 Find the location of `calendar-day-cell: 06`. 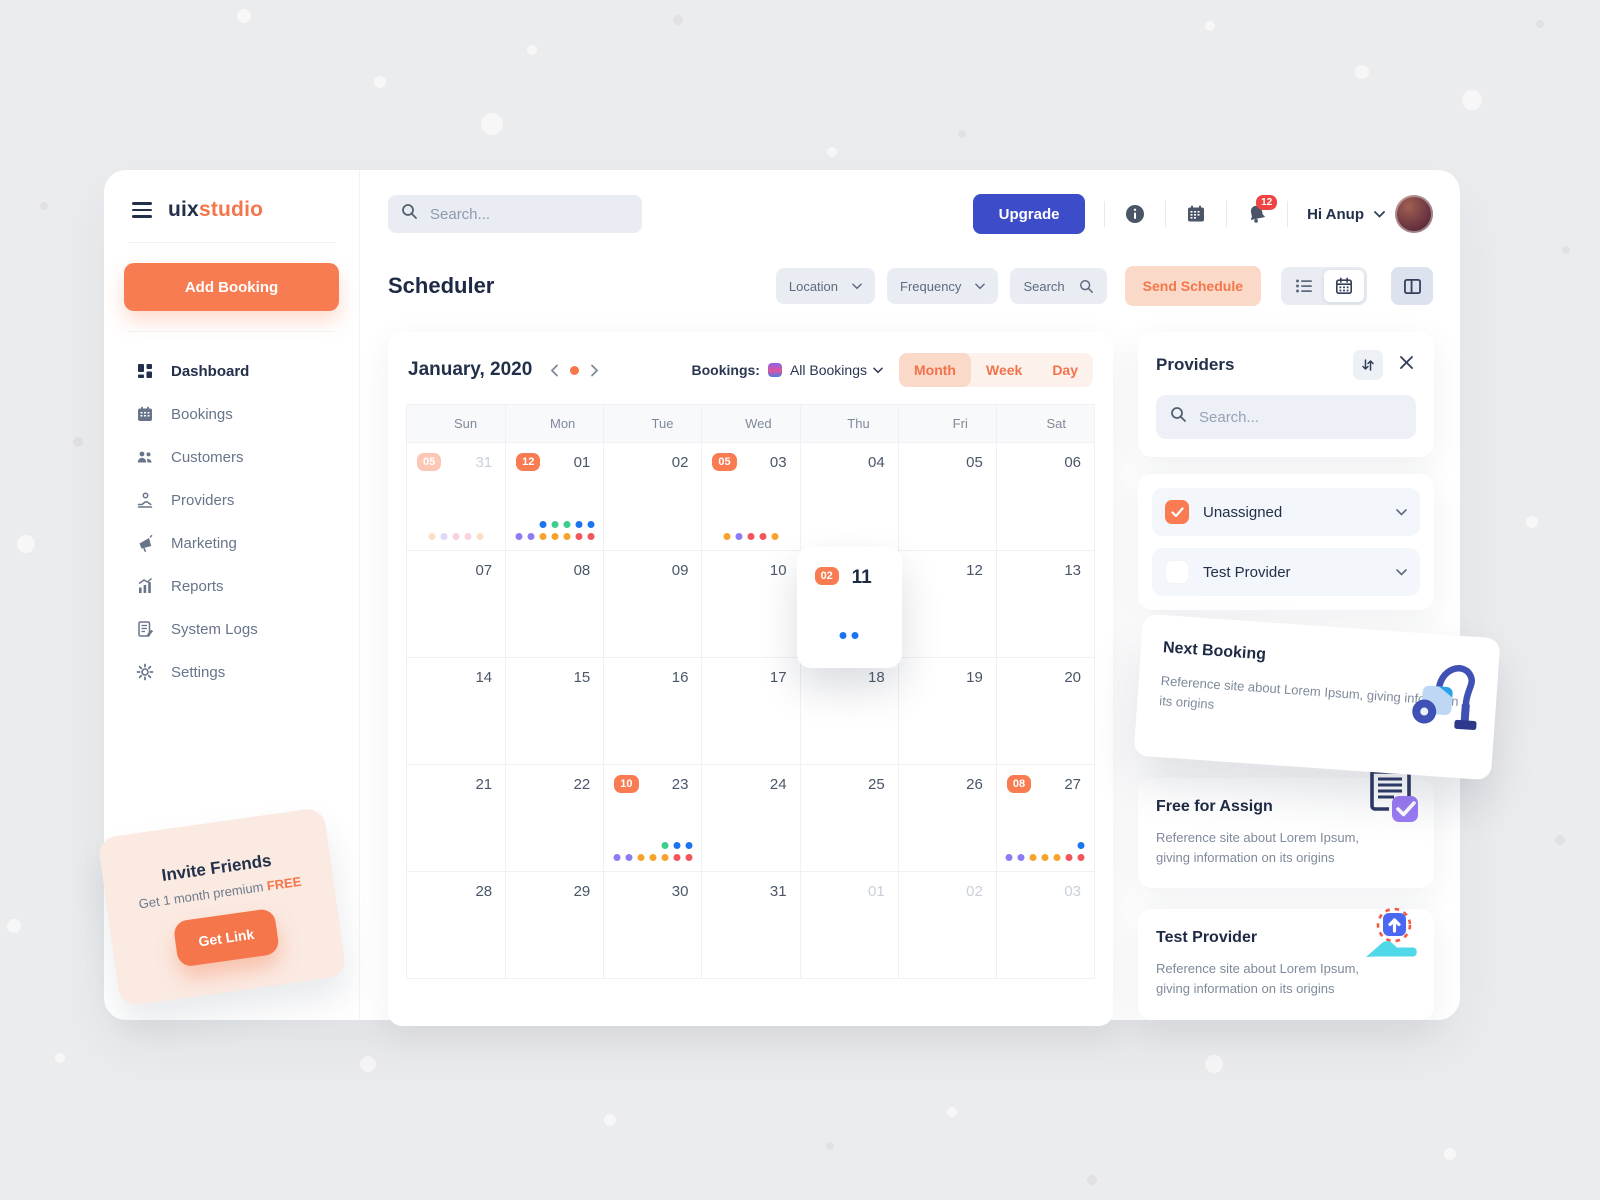

calendar-day-cell: 06 is located at coordinates (1044, 496).